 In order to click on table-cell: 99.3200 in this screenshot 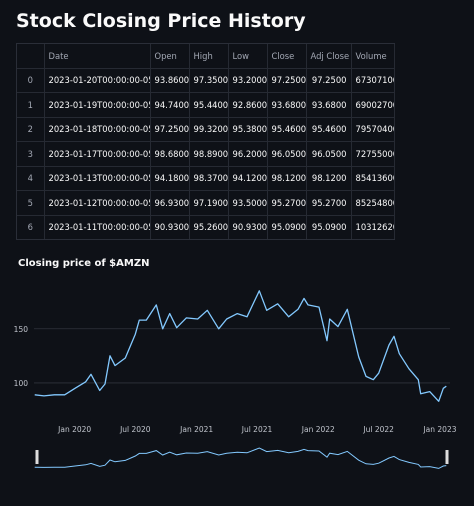, I will do `click(209, 129)`.